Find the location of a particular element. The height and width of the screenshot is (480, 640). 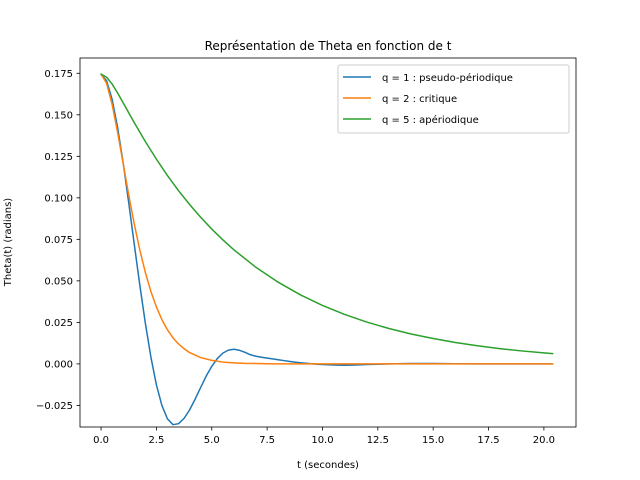

x-tick-label: 10.0 is located at coordinates (322, 440).